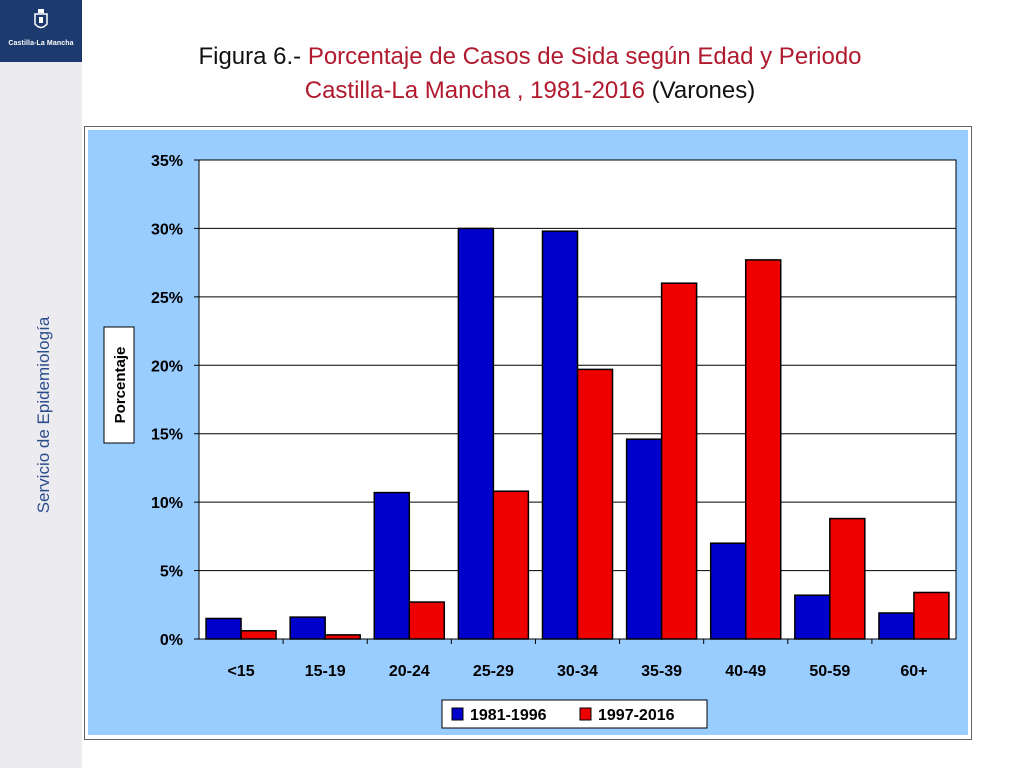 The image size is (1024, 768). I want to click on y-tick-label: 35%, so click(167, 161).